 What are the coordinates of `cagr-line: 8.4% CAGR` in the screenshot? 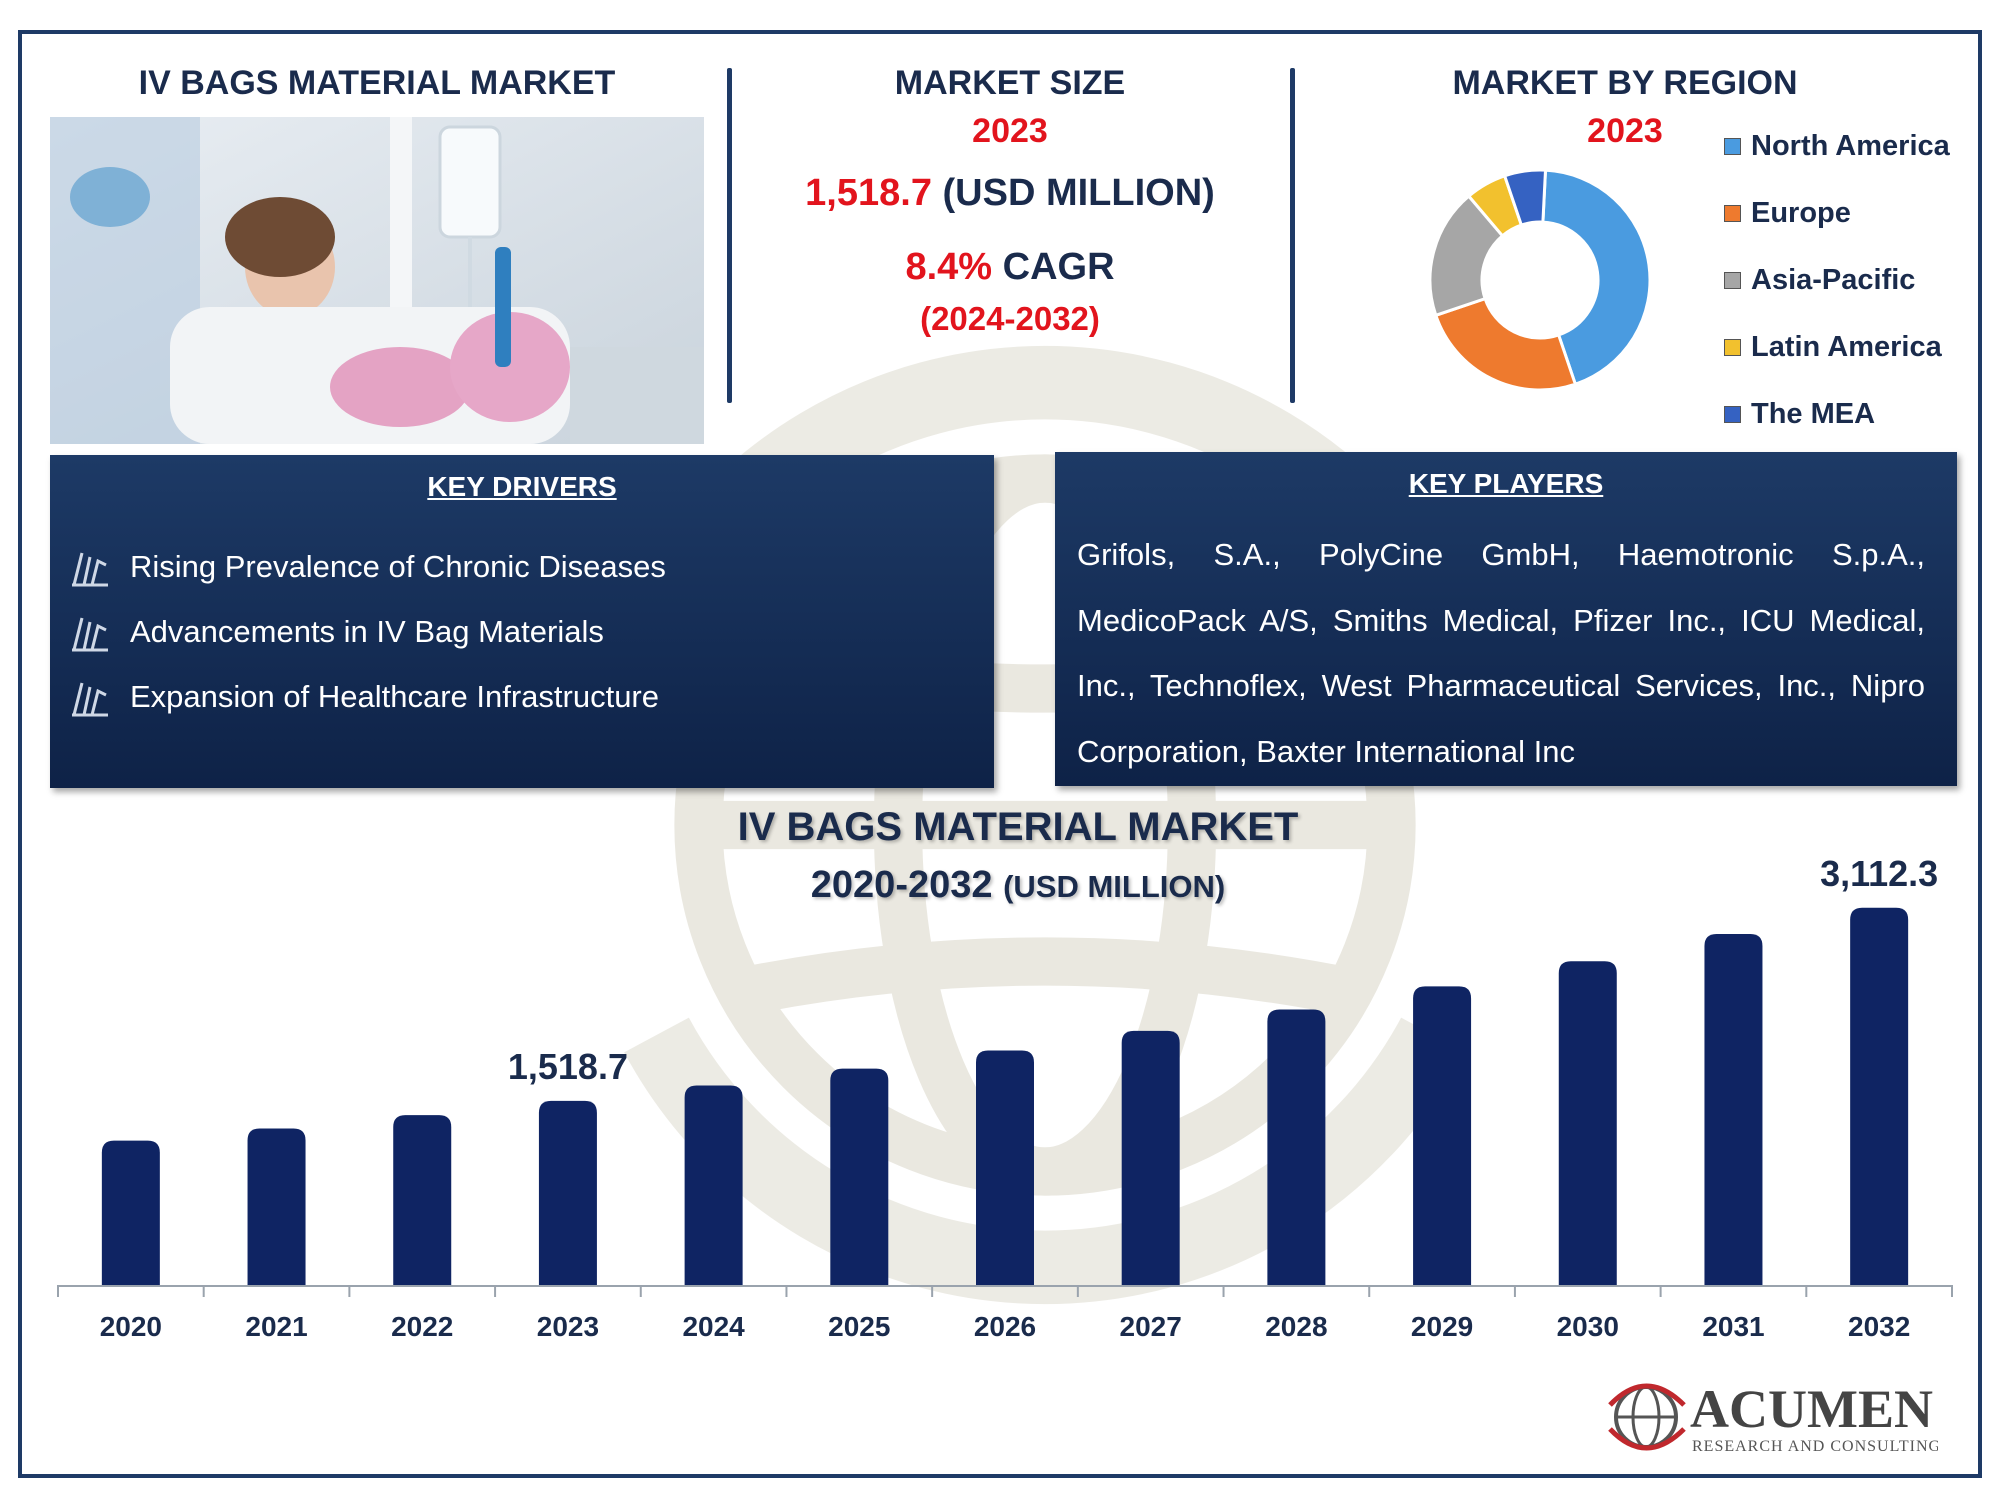 It's located at (1010, 267).